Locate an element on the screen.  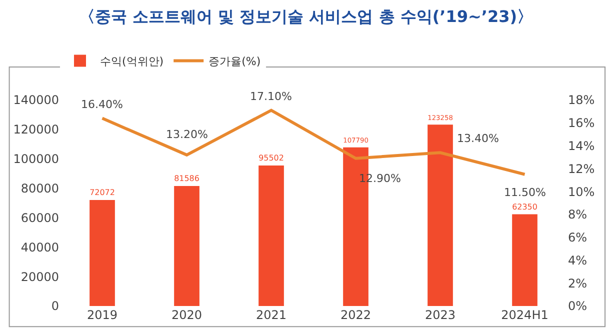
x-tick-label: 2019 is located at coordinates (102, 315).